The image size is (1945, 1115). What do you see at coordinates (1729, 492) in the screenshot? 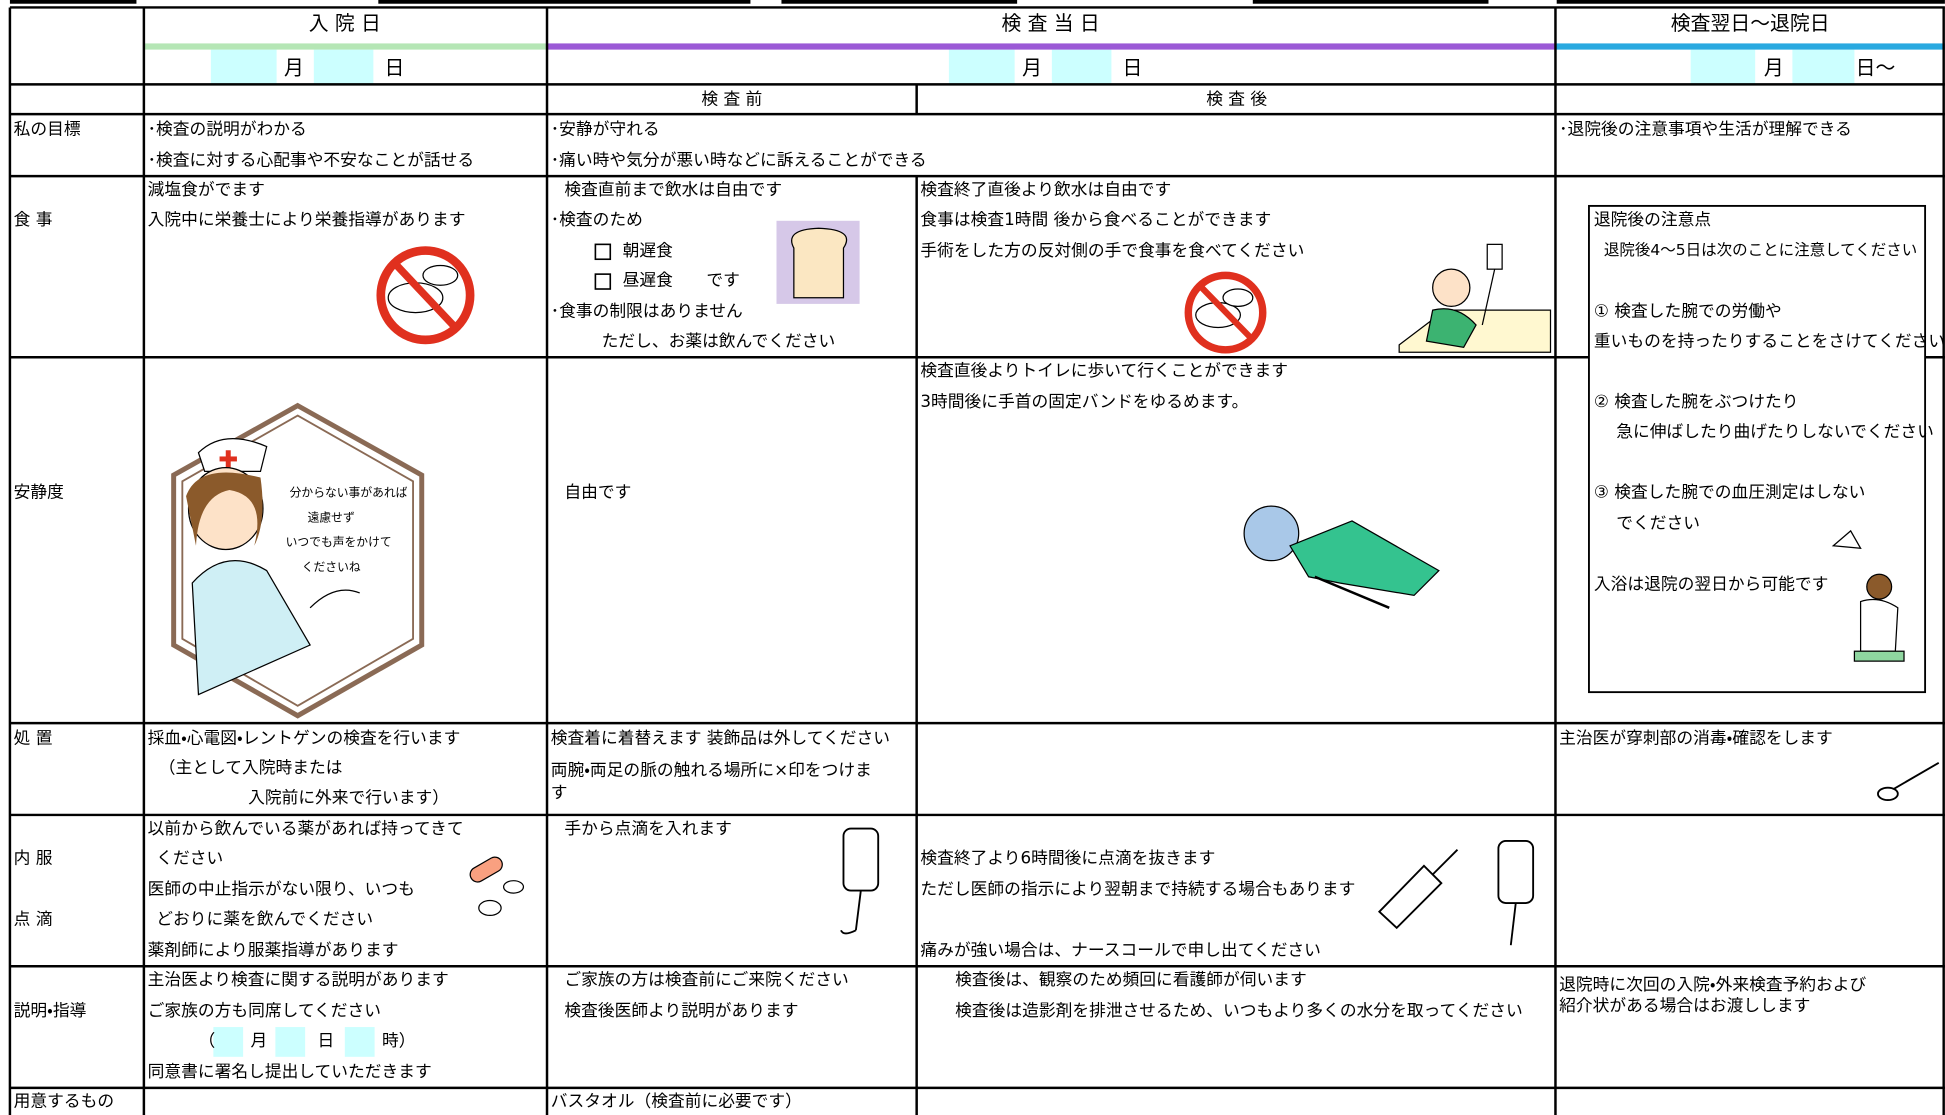
I see `notice-text: ③ 検査した腕での血圧測定はしない` at bounding box center [1729, 492].